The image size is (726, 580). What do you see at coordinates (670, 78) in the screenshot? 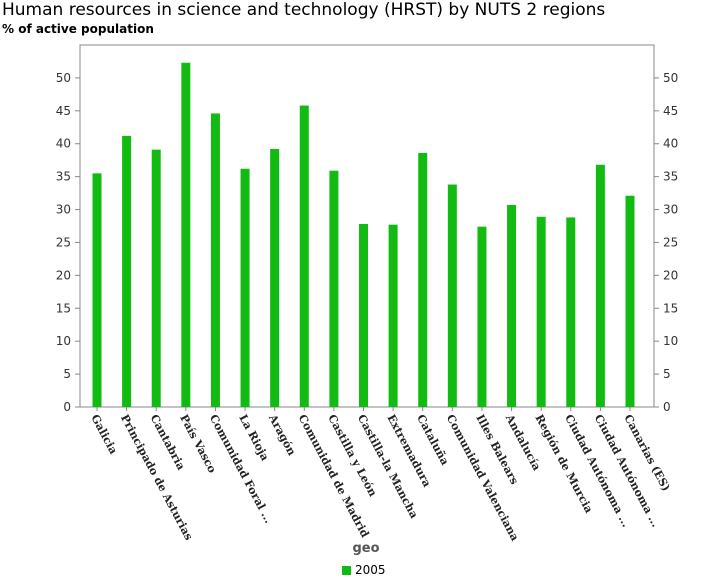
I see `y-tick-label-right: 50` at bounding box center [670, 78].